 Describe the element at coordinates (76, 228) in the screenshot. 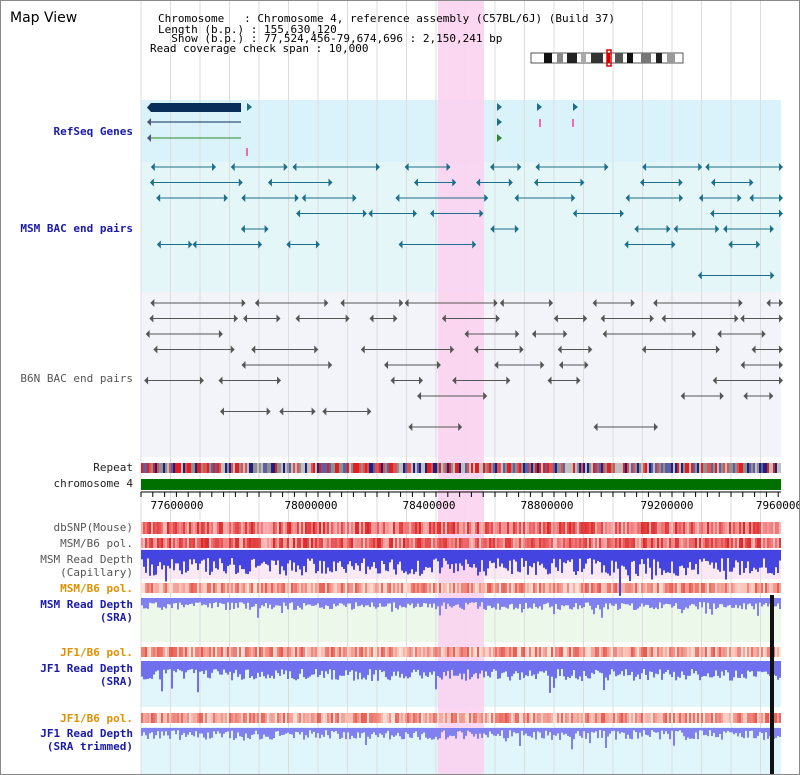

I see `msm-bac-label: MSM BAC end pairs` at that location.